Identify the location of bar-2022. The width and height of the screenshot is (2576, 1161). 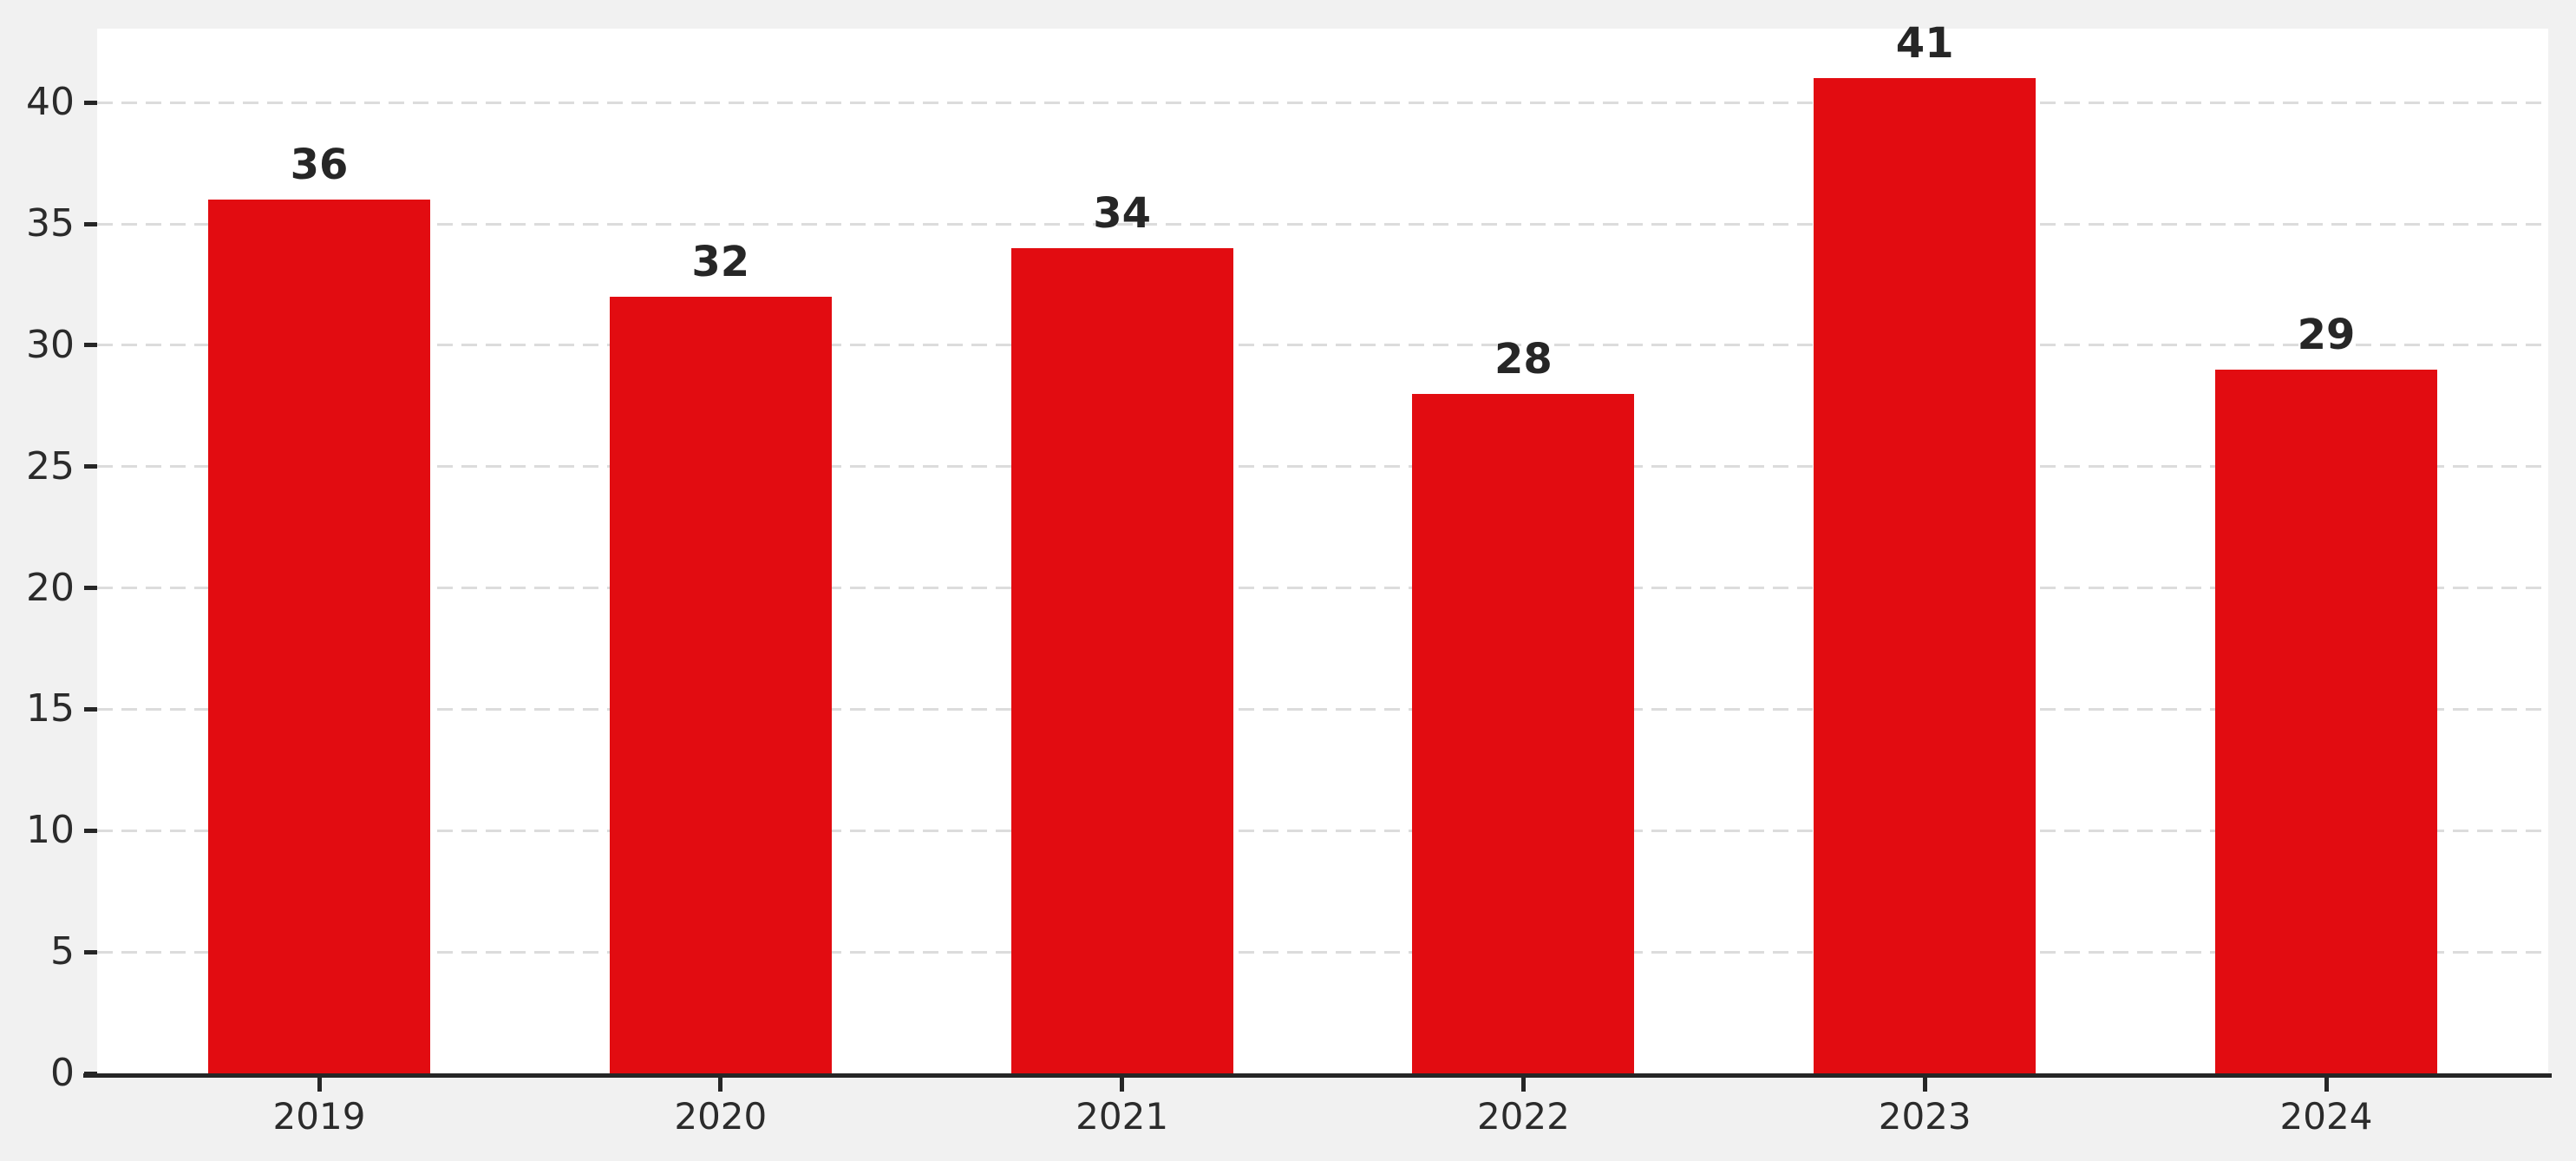
(1523, 733).